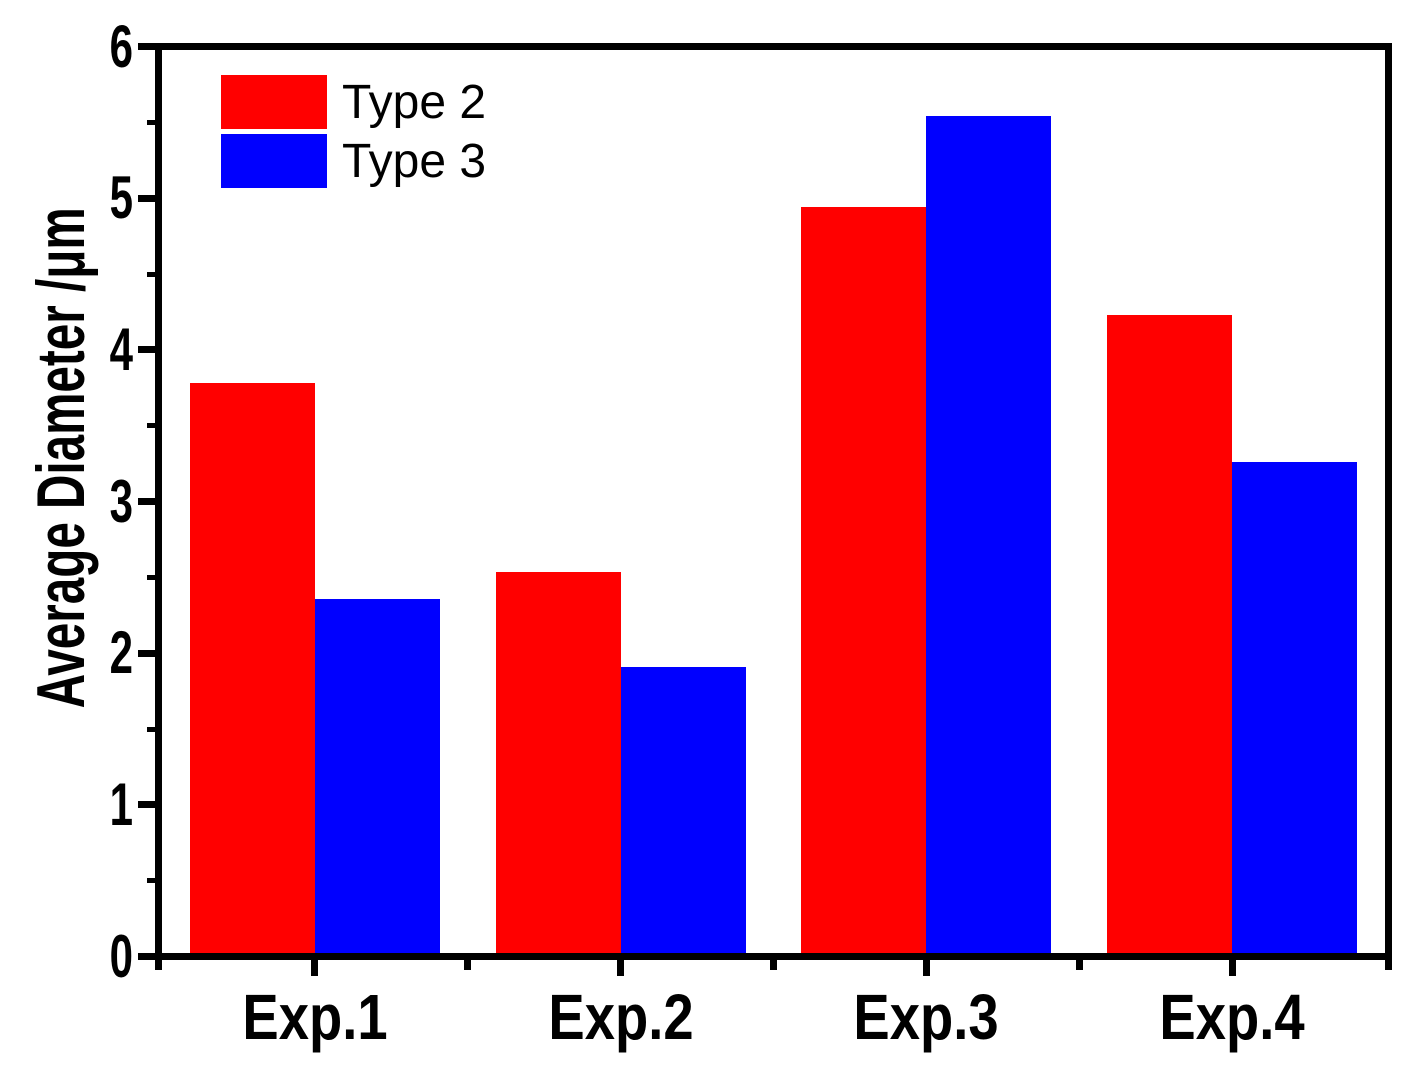 The width and height of the screenshot is (1408, 1075). Describe the element at coordinates (121, 198) in the screenshot. I see `y-tick-label: 5` at that location.